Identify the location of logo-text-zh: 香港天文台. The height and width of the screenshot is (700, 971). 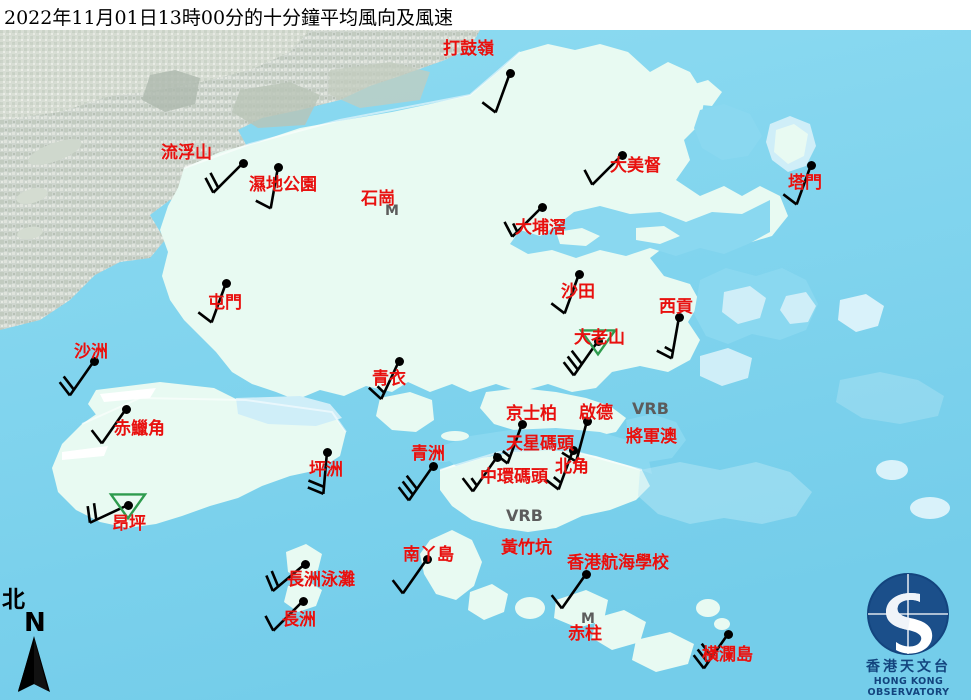
(908, 667).